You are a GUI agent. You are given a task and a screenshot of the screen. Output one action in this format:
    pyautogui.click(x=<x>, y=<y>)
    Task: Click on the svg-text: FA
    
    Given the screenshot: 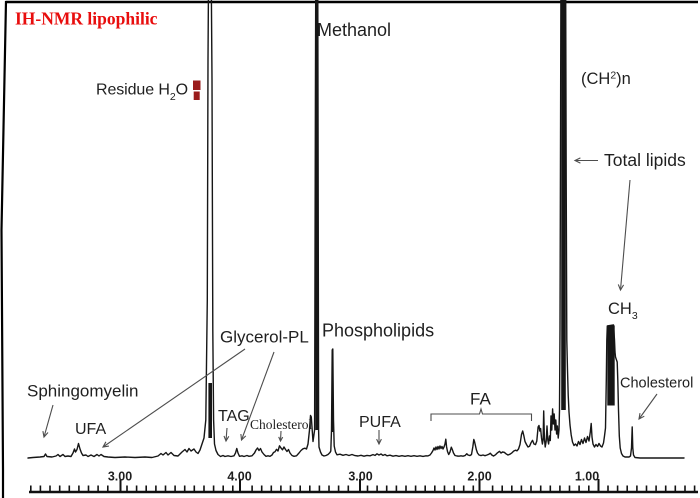 What is the action you would take?
    pyautogui.click(x=480, y=399)
    